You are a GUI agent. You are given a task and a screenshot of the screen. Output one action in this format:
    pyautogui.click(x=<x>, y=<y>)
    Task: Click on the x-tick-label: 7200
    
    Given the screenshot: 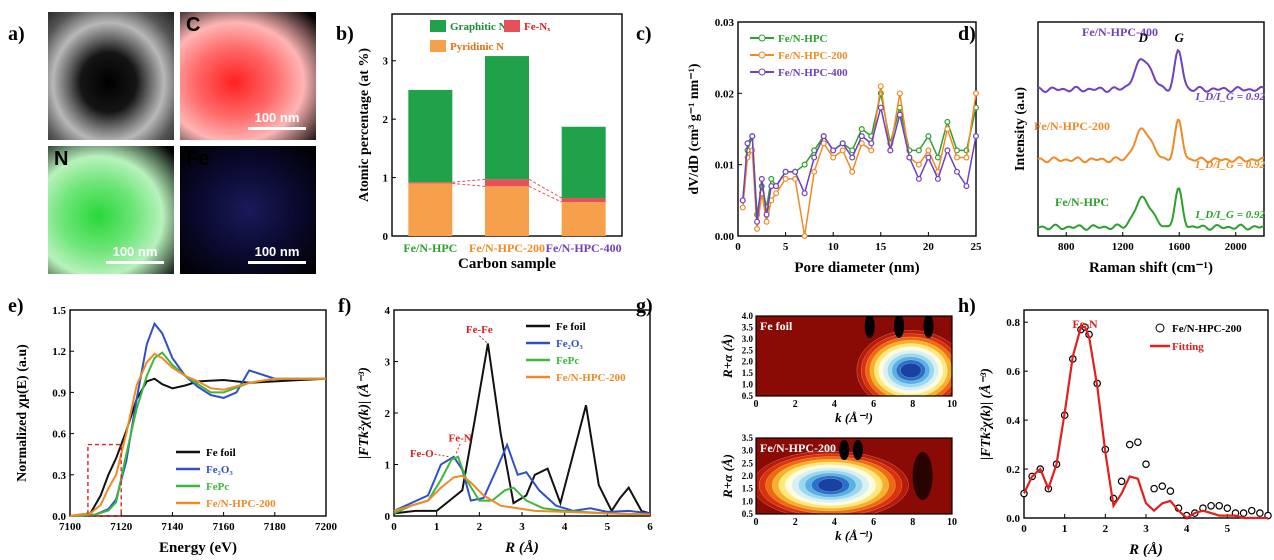 What is the action you would take?
    pyautogui.click(x=326, y=527)
    